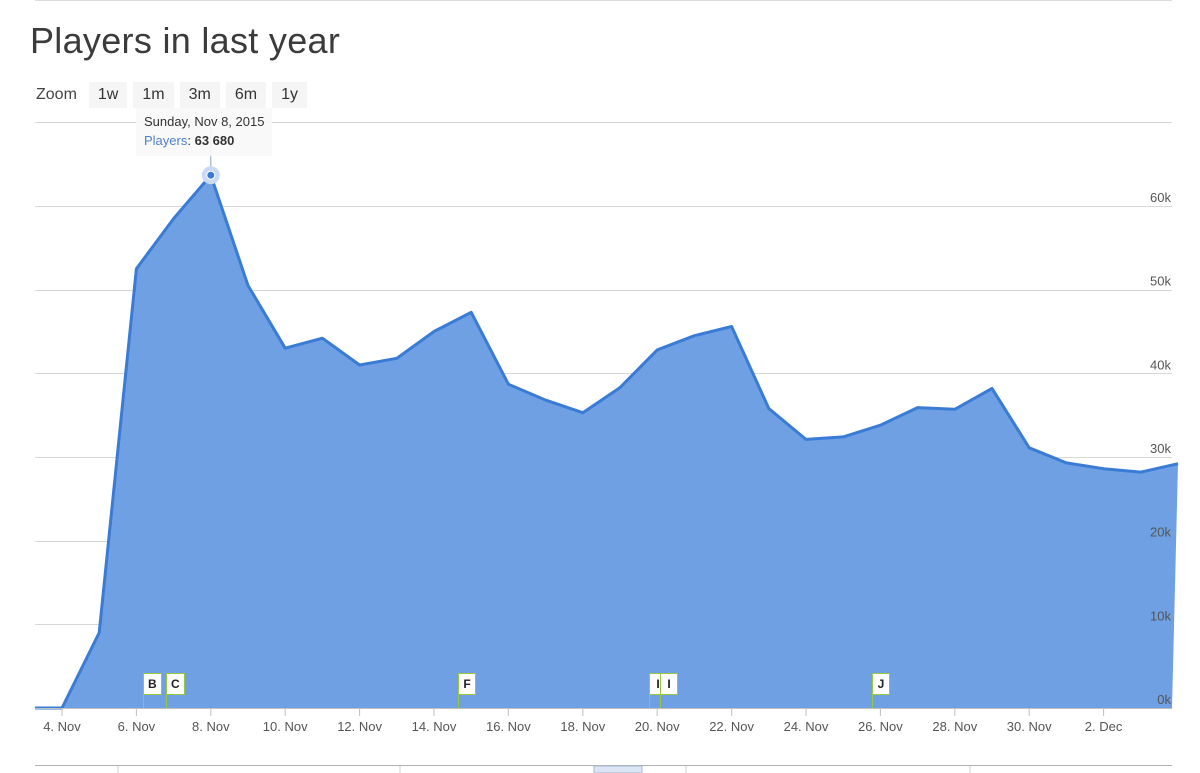  Describe the element at coordinates (806, 726) in the screenshot. I see `x-tick-label: 24. Nov` at that location.